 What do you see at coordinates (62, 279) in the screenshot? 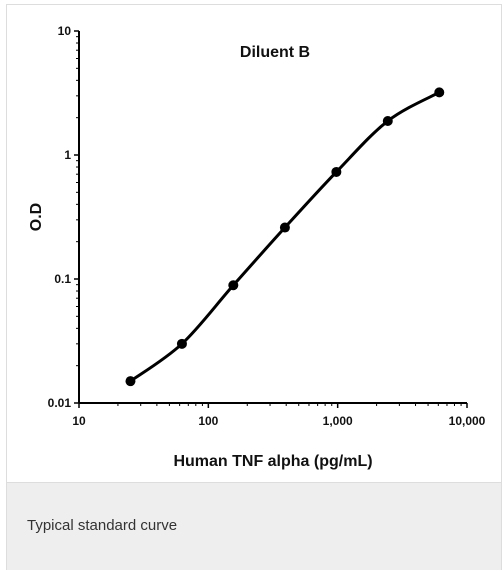
I see `y-tick-label: 0.1` at bounding box center [62, 279].